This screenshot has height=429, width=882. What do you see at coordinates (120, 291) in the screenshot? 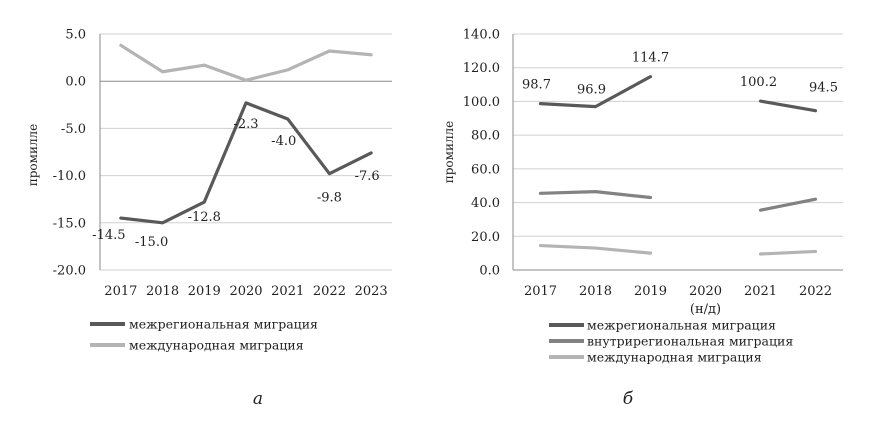
I see `chart-a-x-tick-label: 2017` at bounding box center [120, 291].